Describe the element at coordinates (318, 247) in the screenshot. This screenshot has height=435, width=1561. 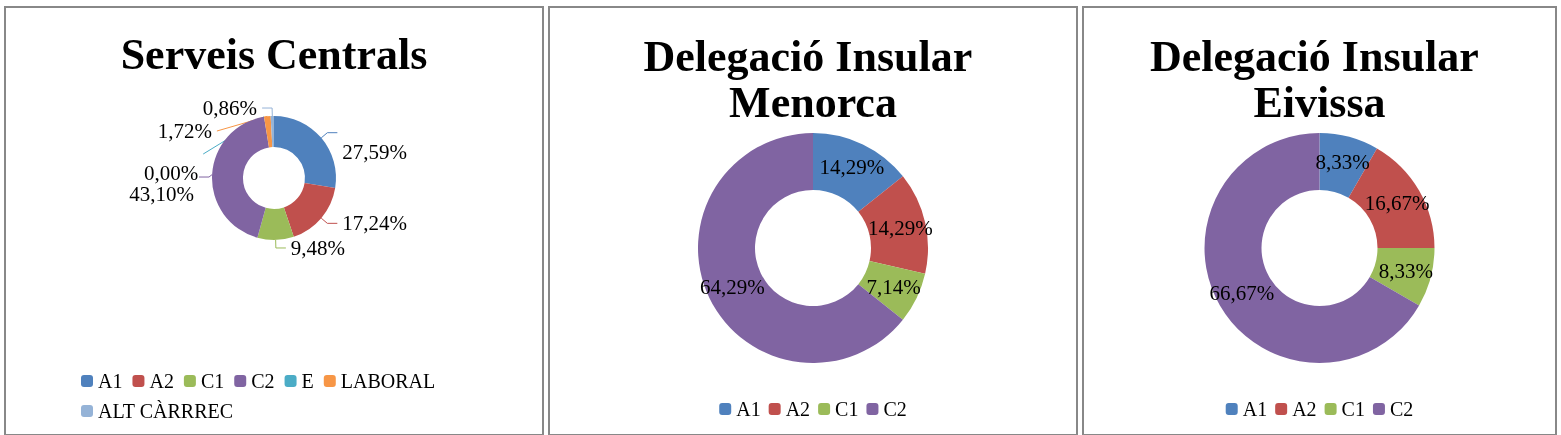
I see `data-label: 9,48%` at that location.